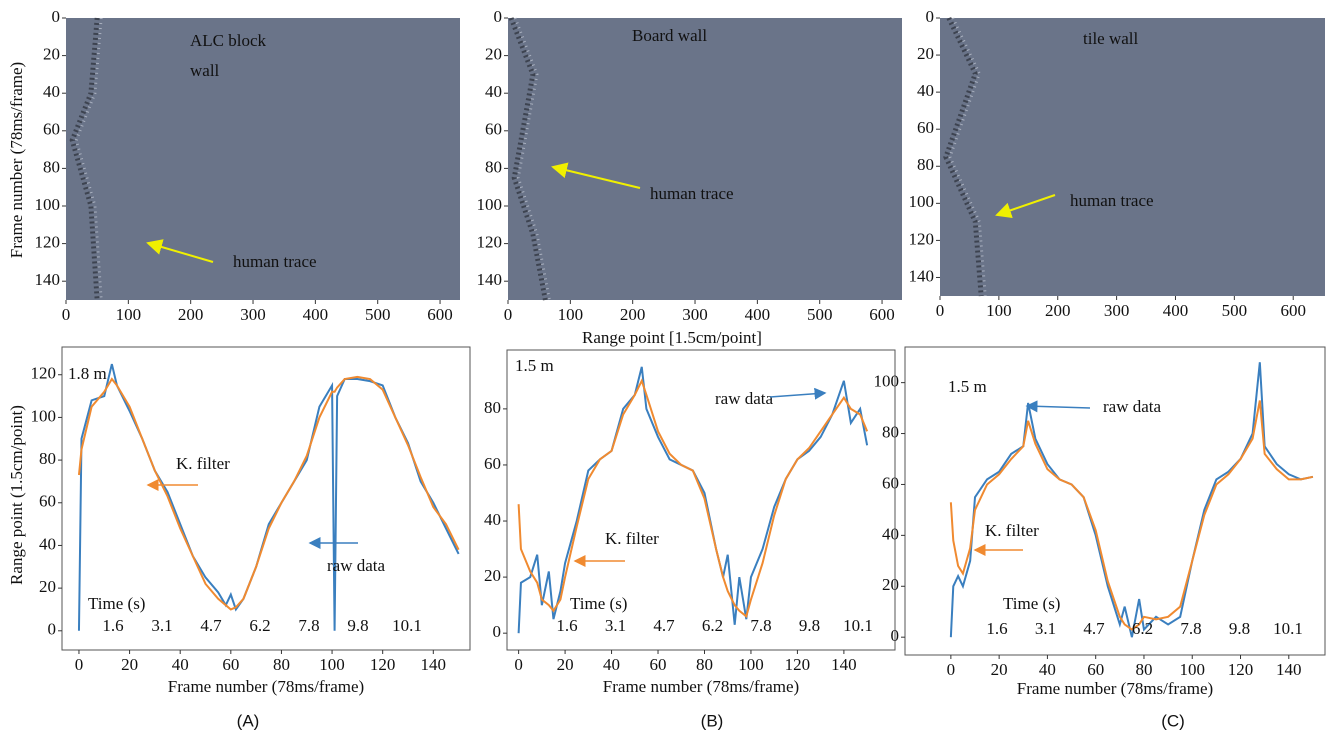 Image resolution: width=1333 pixels, height=738 pixels. What do you see at coordinates (16, 160) in the screenshot?
I see `y-axis-label: Frame number (78ms/frame)` at bounding box center [16, 160].